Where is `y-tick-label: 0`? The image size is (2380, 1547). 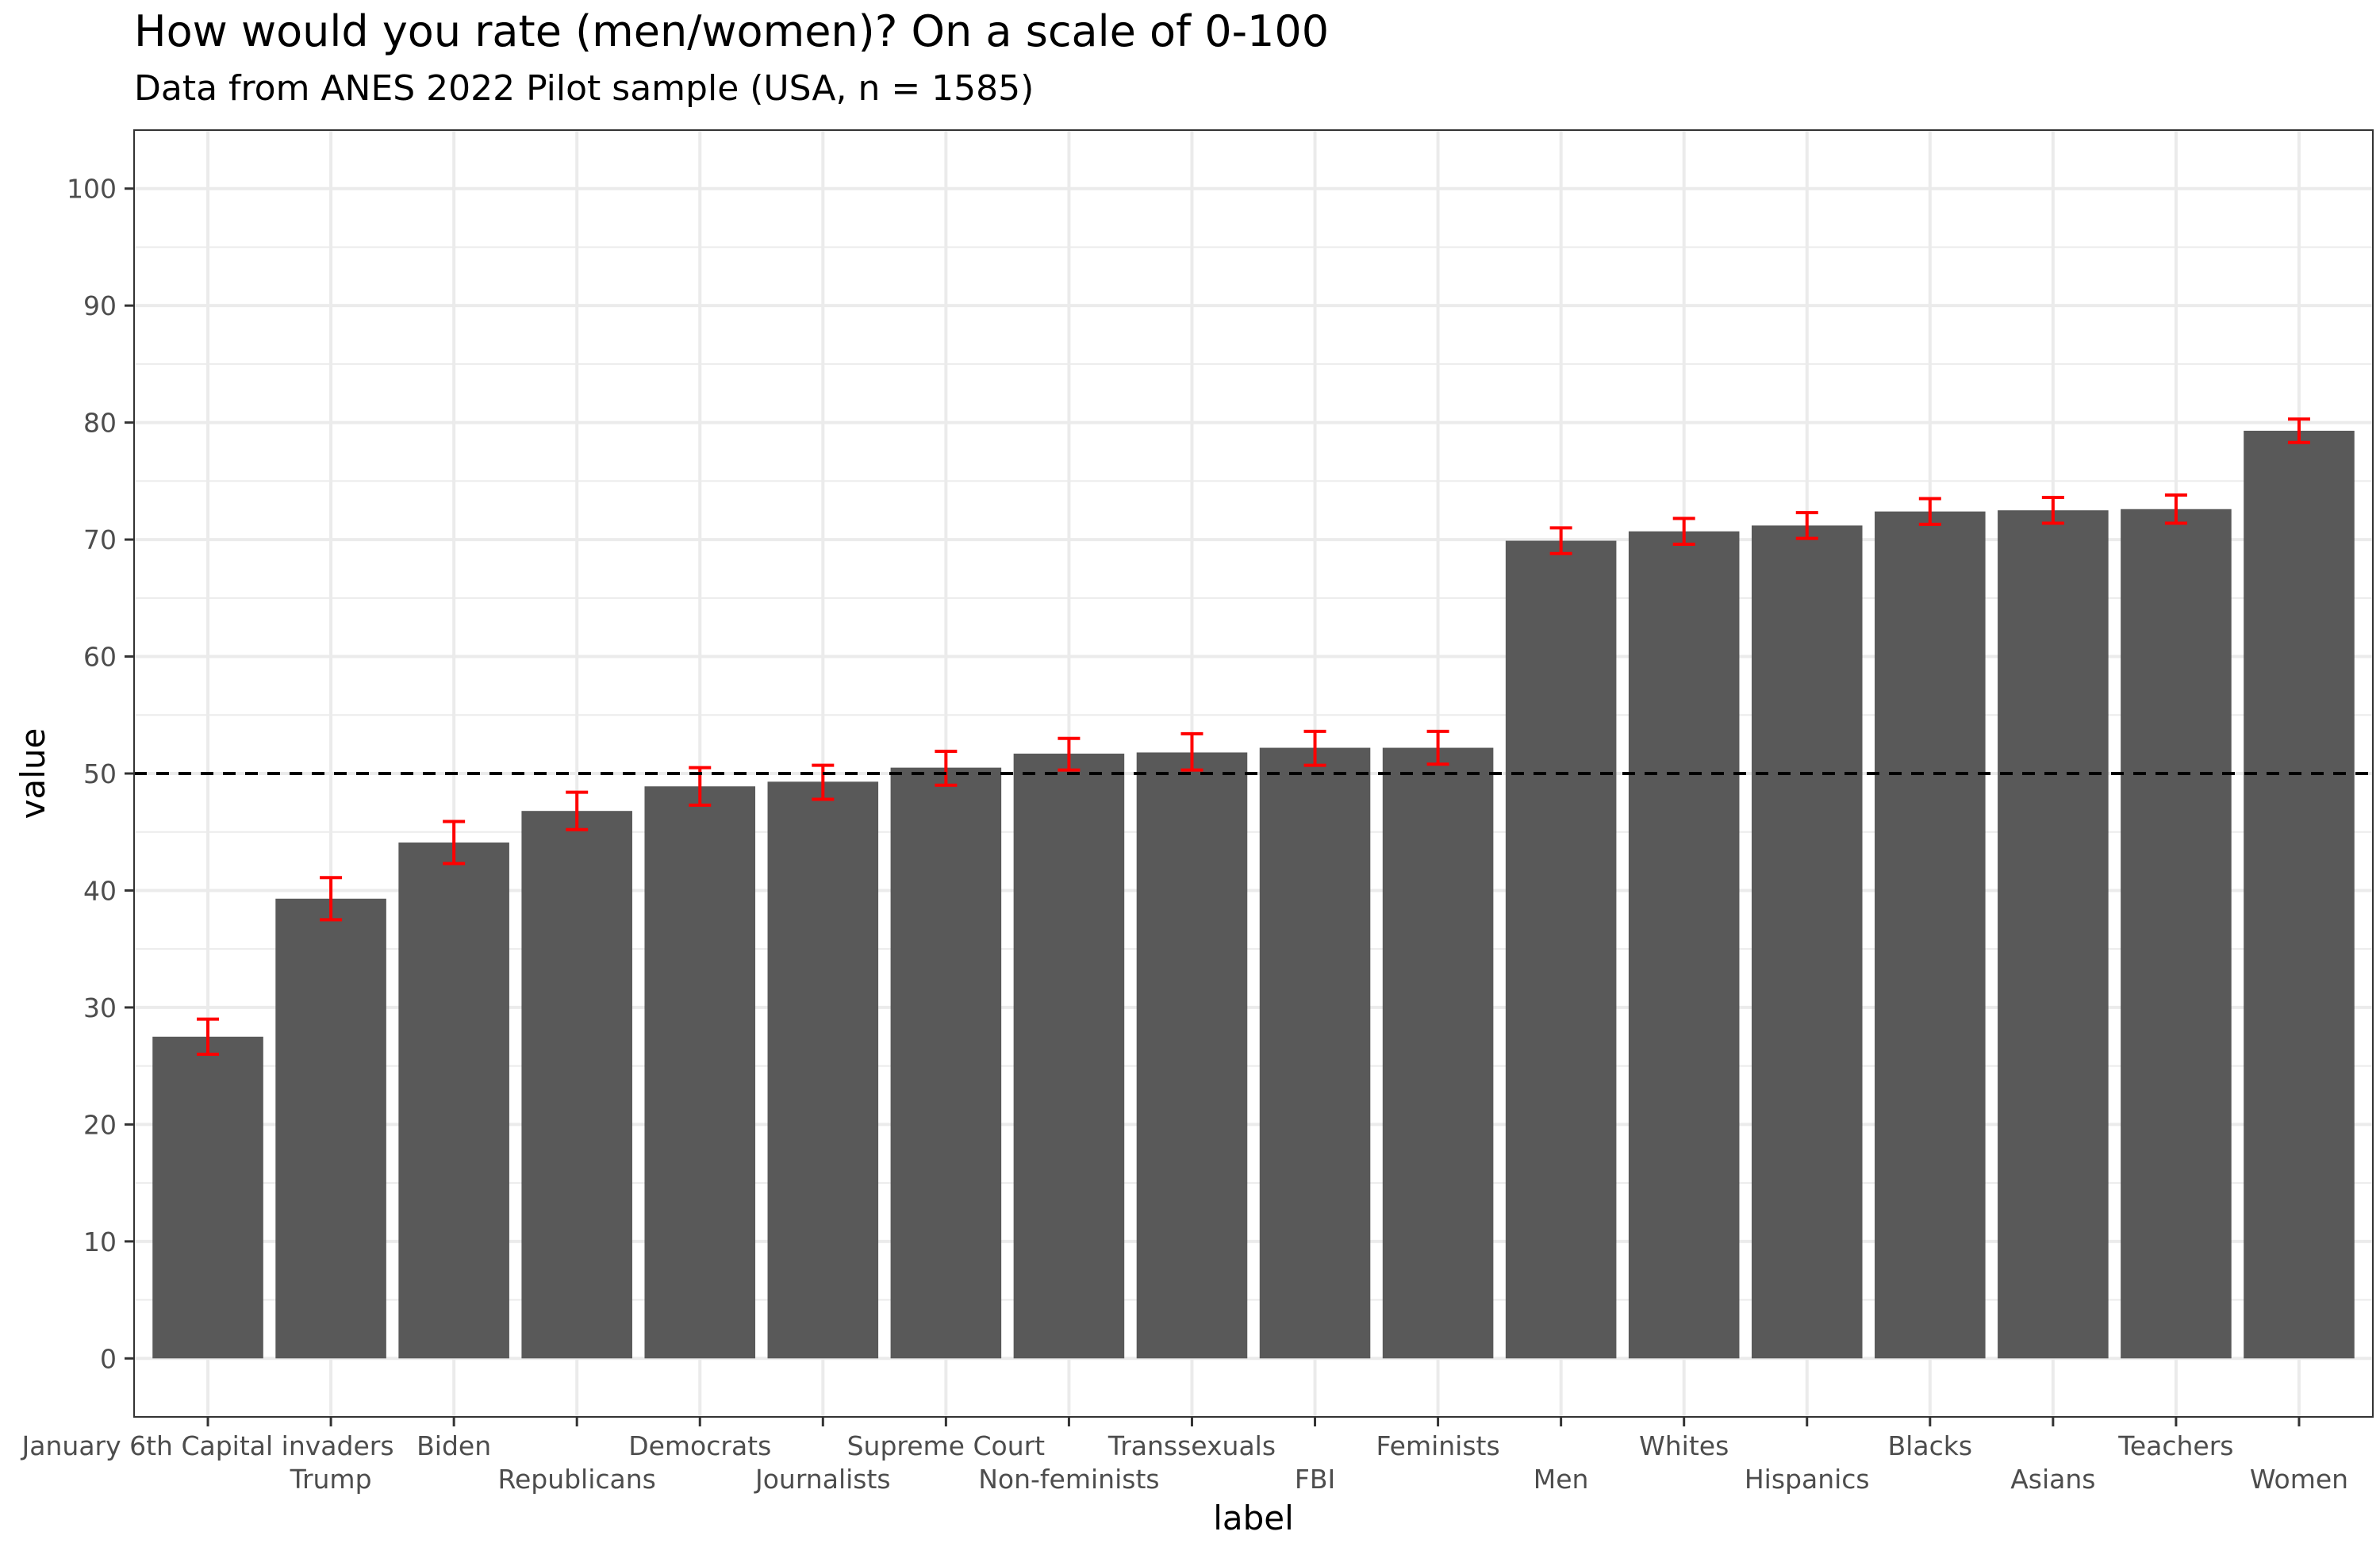
y-tick-label: 0 is located at coordinates (108, 1358).